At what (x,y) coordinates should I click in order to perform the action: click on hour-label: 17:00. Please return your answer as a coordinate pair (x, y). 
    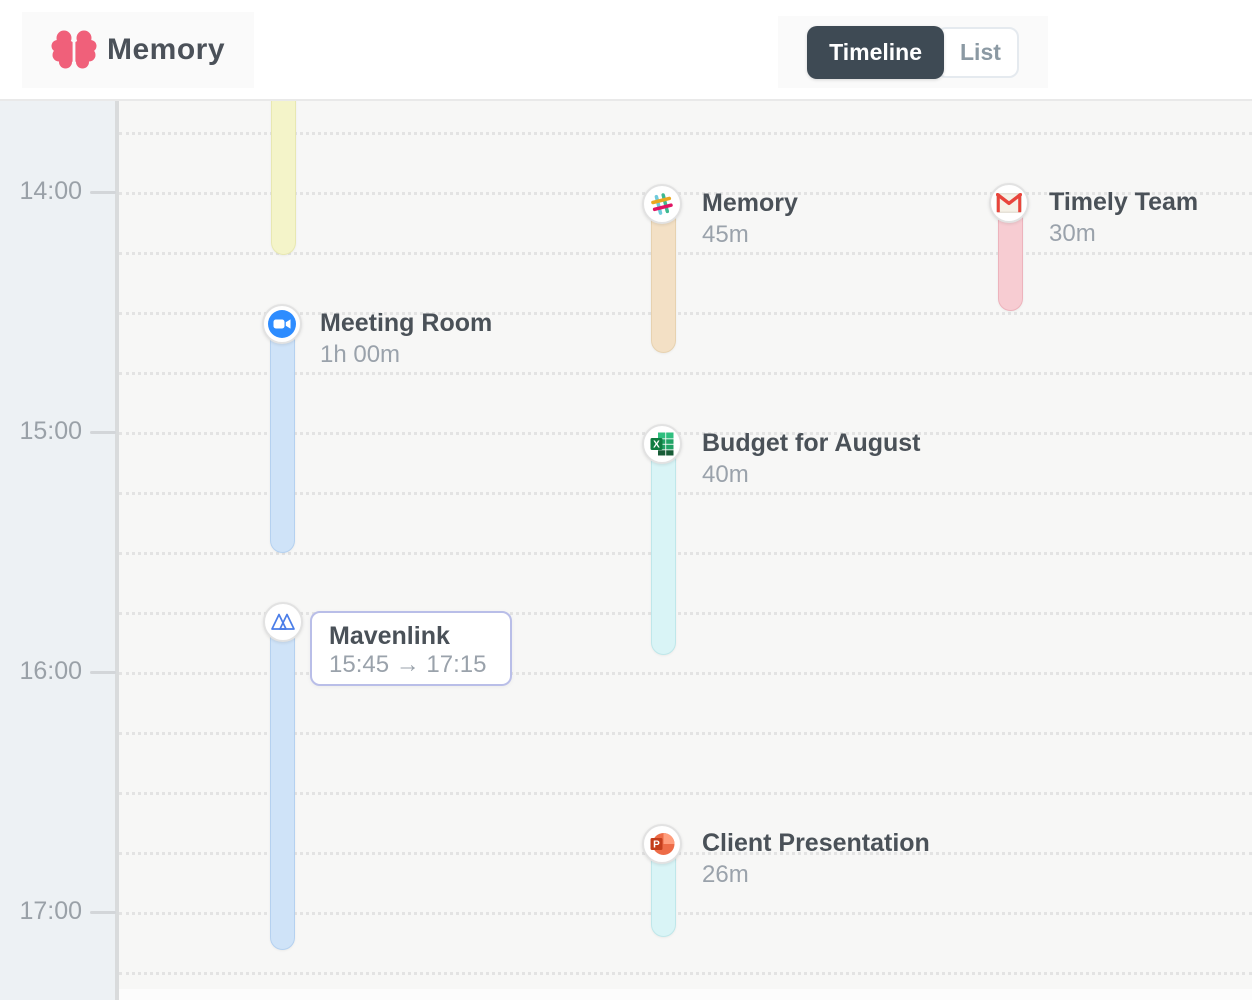
    Looking at the image, I should click on (50, 911).